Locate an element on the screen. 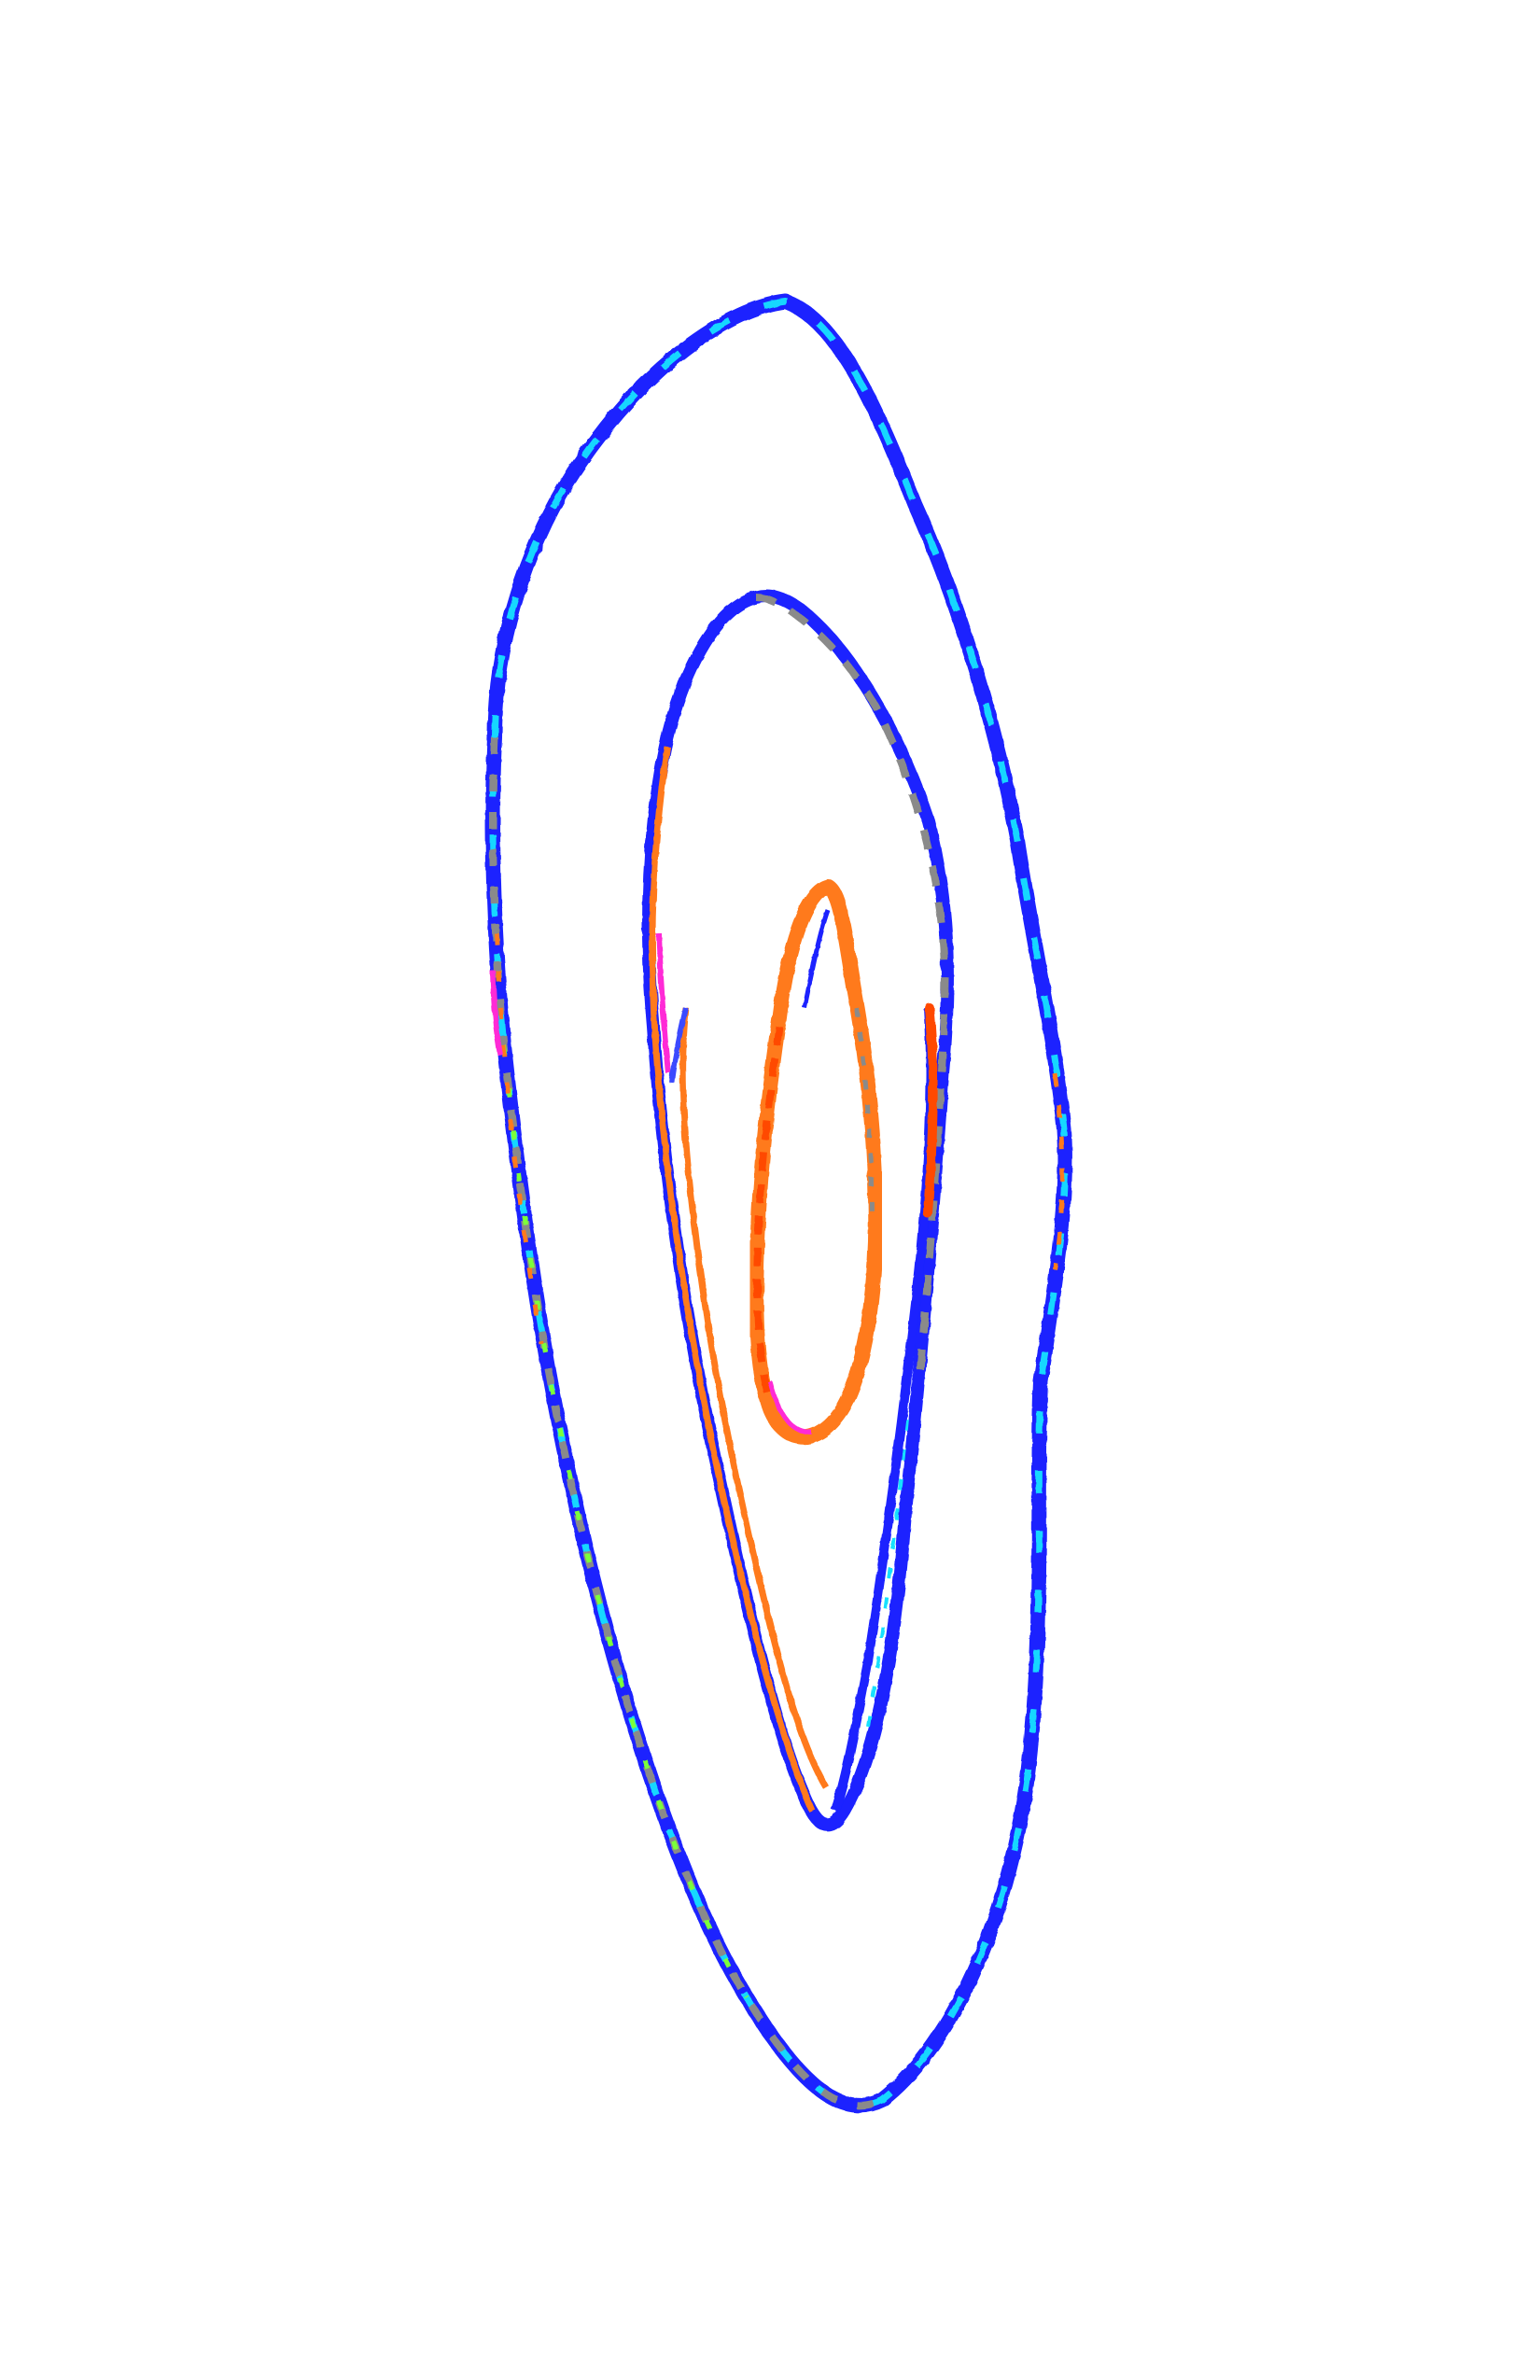 This screenshot has width=1540, height=2380. middle-loop-spur-hook is located at coordinates (679, 1045).